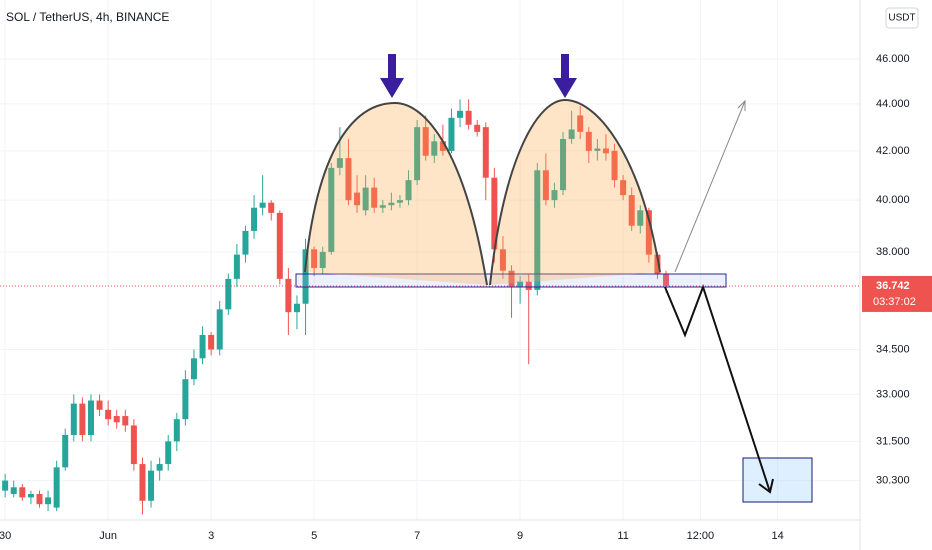 This screenshot has height=550, width=932. Describe the element at coordinates (894, 302) in the screenshot. I see `countdown: 03:37:02` at that location.